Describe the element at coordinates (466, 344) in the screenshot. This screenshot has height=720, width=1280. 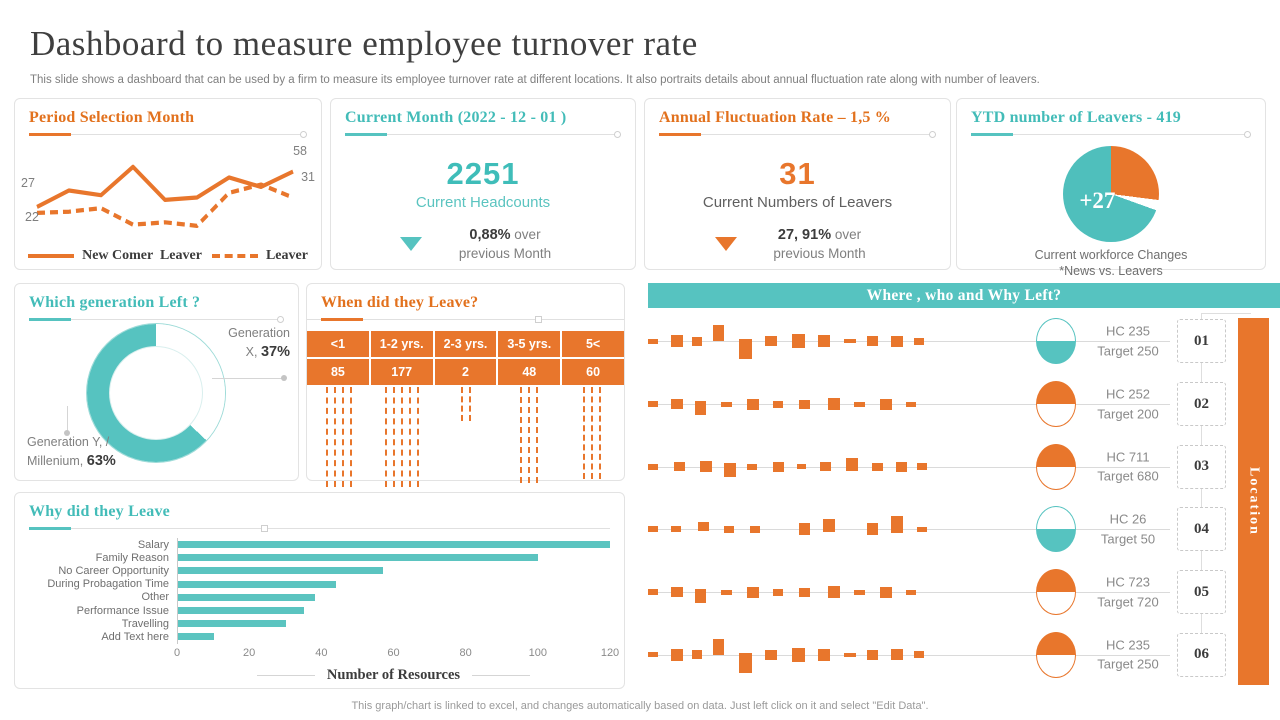
I see `table-header-cell: 2-3 yrs.` at that location.